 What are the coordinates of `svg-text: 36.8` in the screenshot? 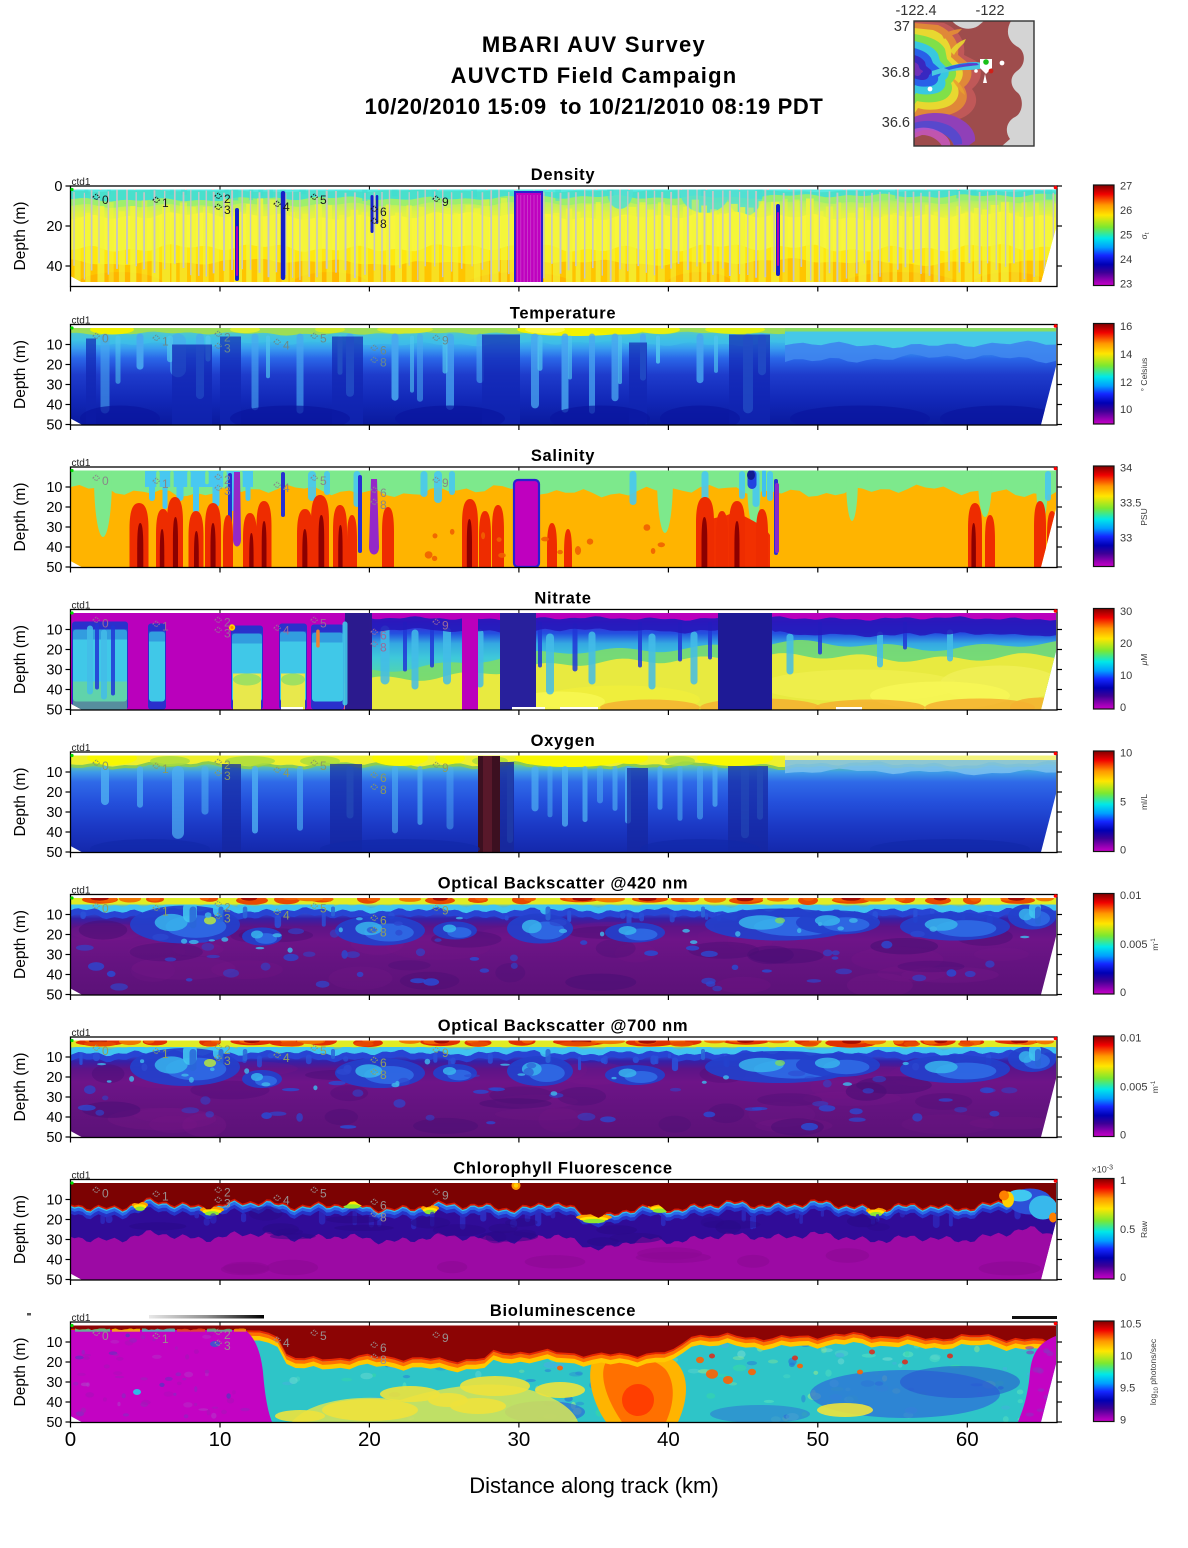 It's located at (896, 73).